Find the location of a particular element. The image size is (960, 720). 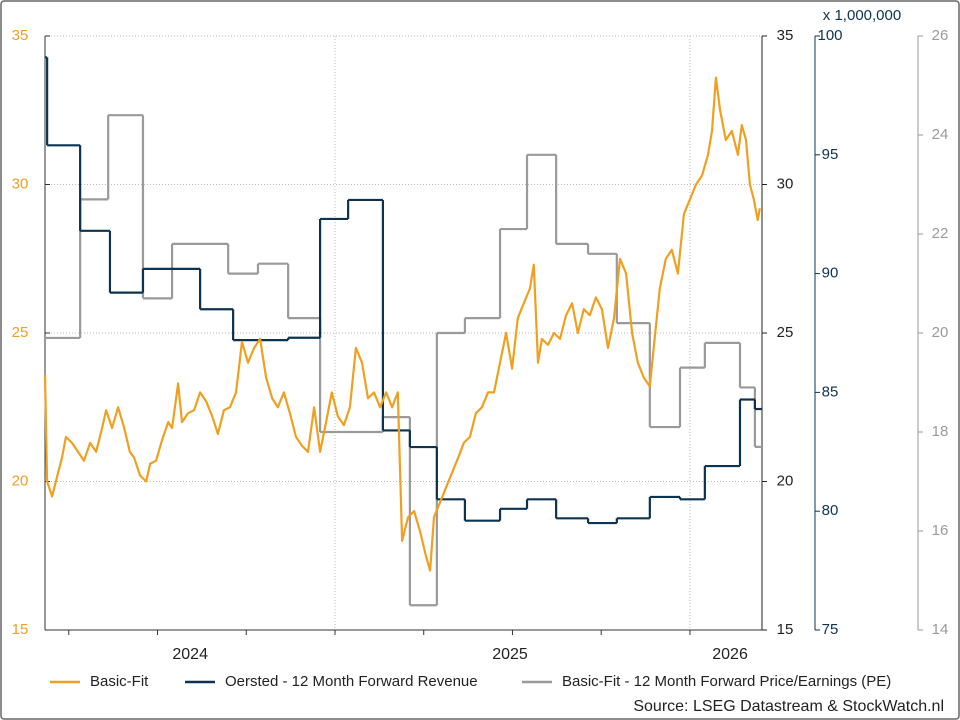

y2-unit: x 1,000,000 is located at coordinates (862, 15).